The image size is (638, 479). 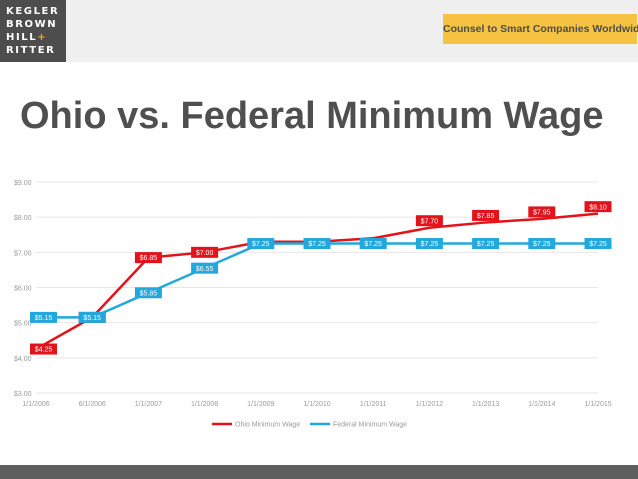 What do you see at coordinates (429, 404) in the screenshot?
I see `x-tick-label: 1/1/2012` at bounding box center [429, 404].